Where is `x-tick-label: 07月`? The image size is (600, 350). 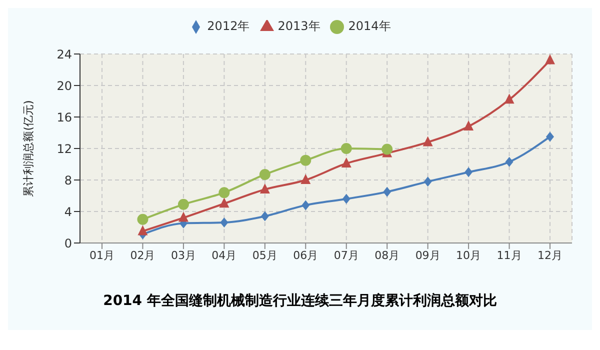 x-tick-label: 07月 is located at coordinates (346, 255).